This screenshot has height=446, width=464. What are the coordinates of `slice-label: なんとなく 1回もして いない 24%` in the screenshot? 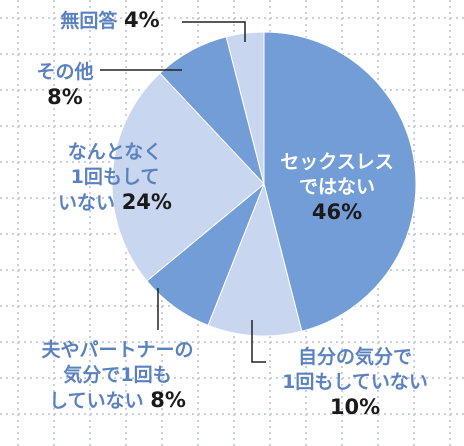 It's located at (115, 178).